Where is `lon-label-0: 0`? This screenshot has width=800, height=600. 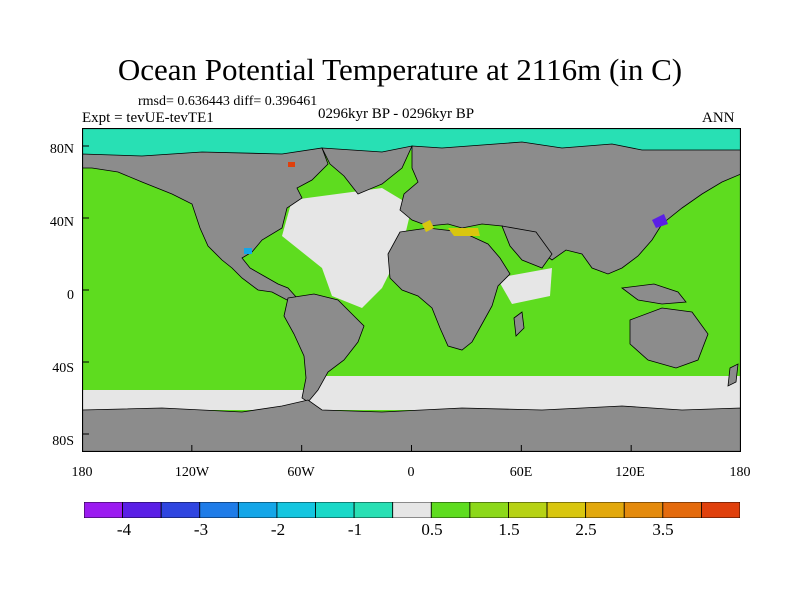 lon-label-0: 0 is located at coordinates (411, 472).